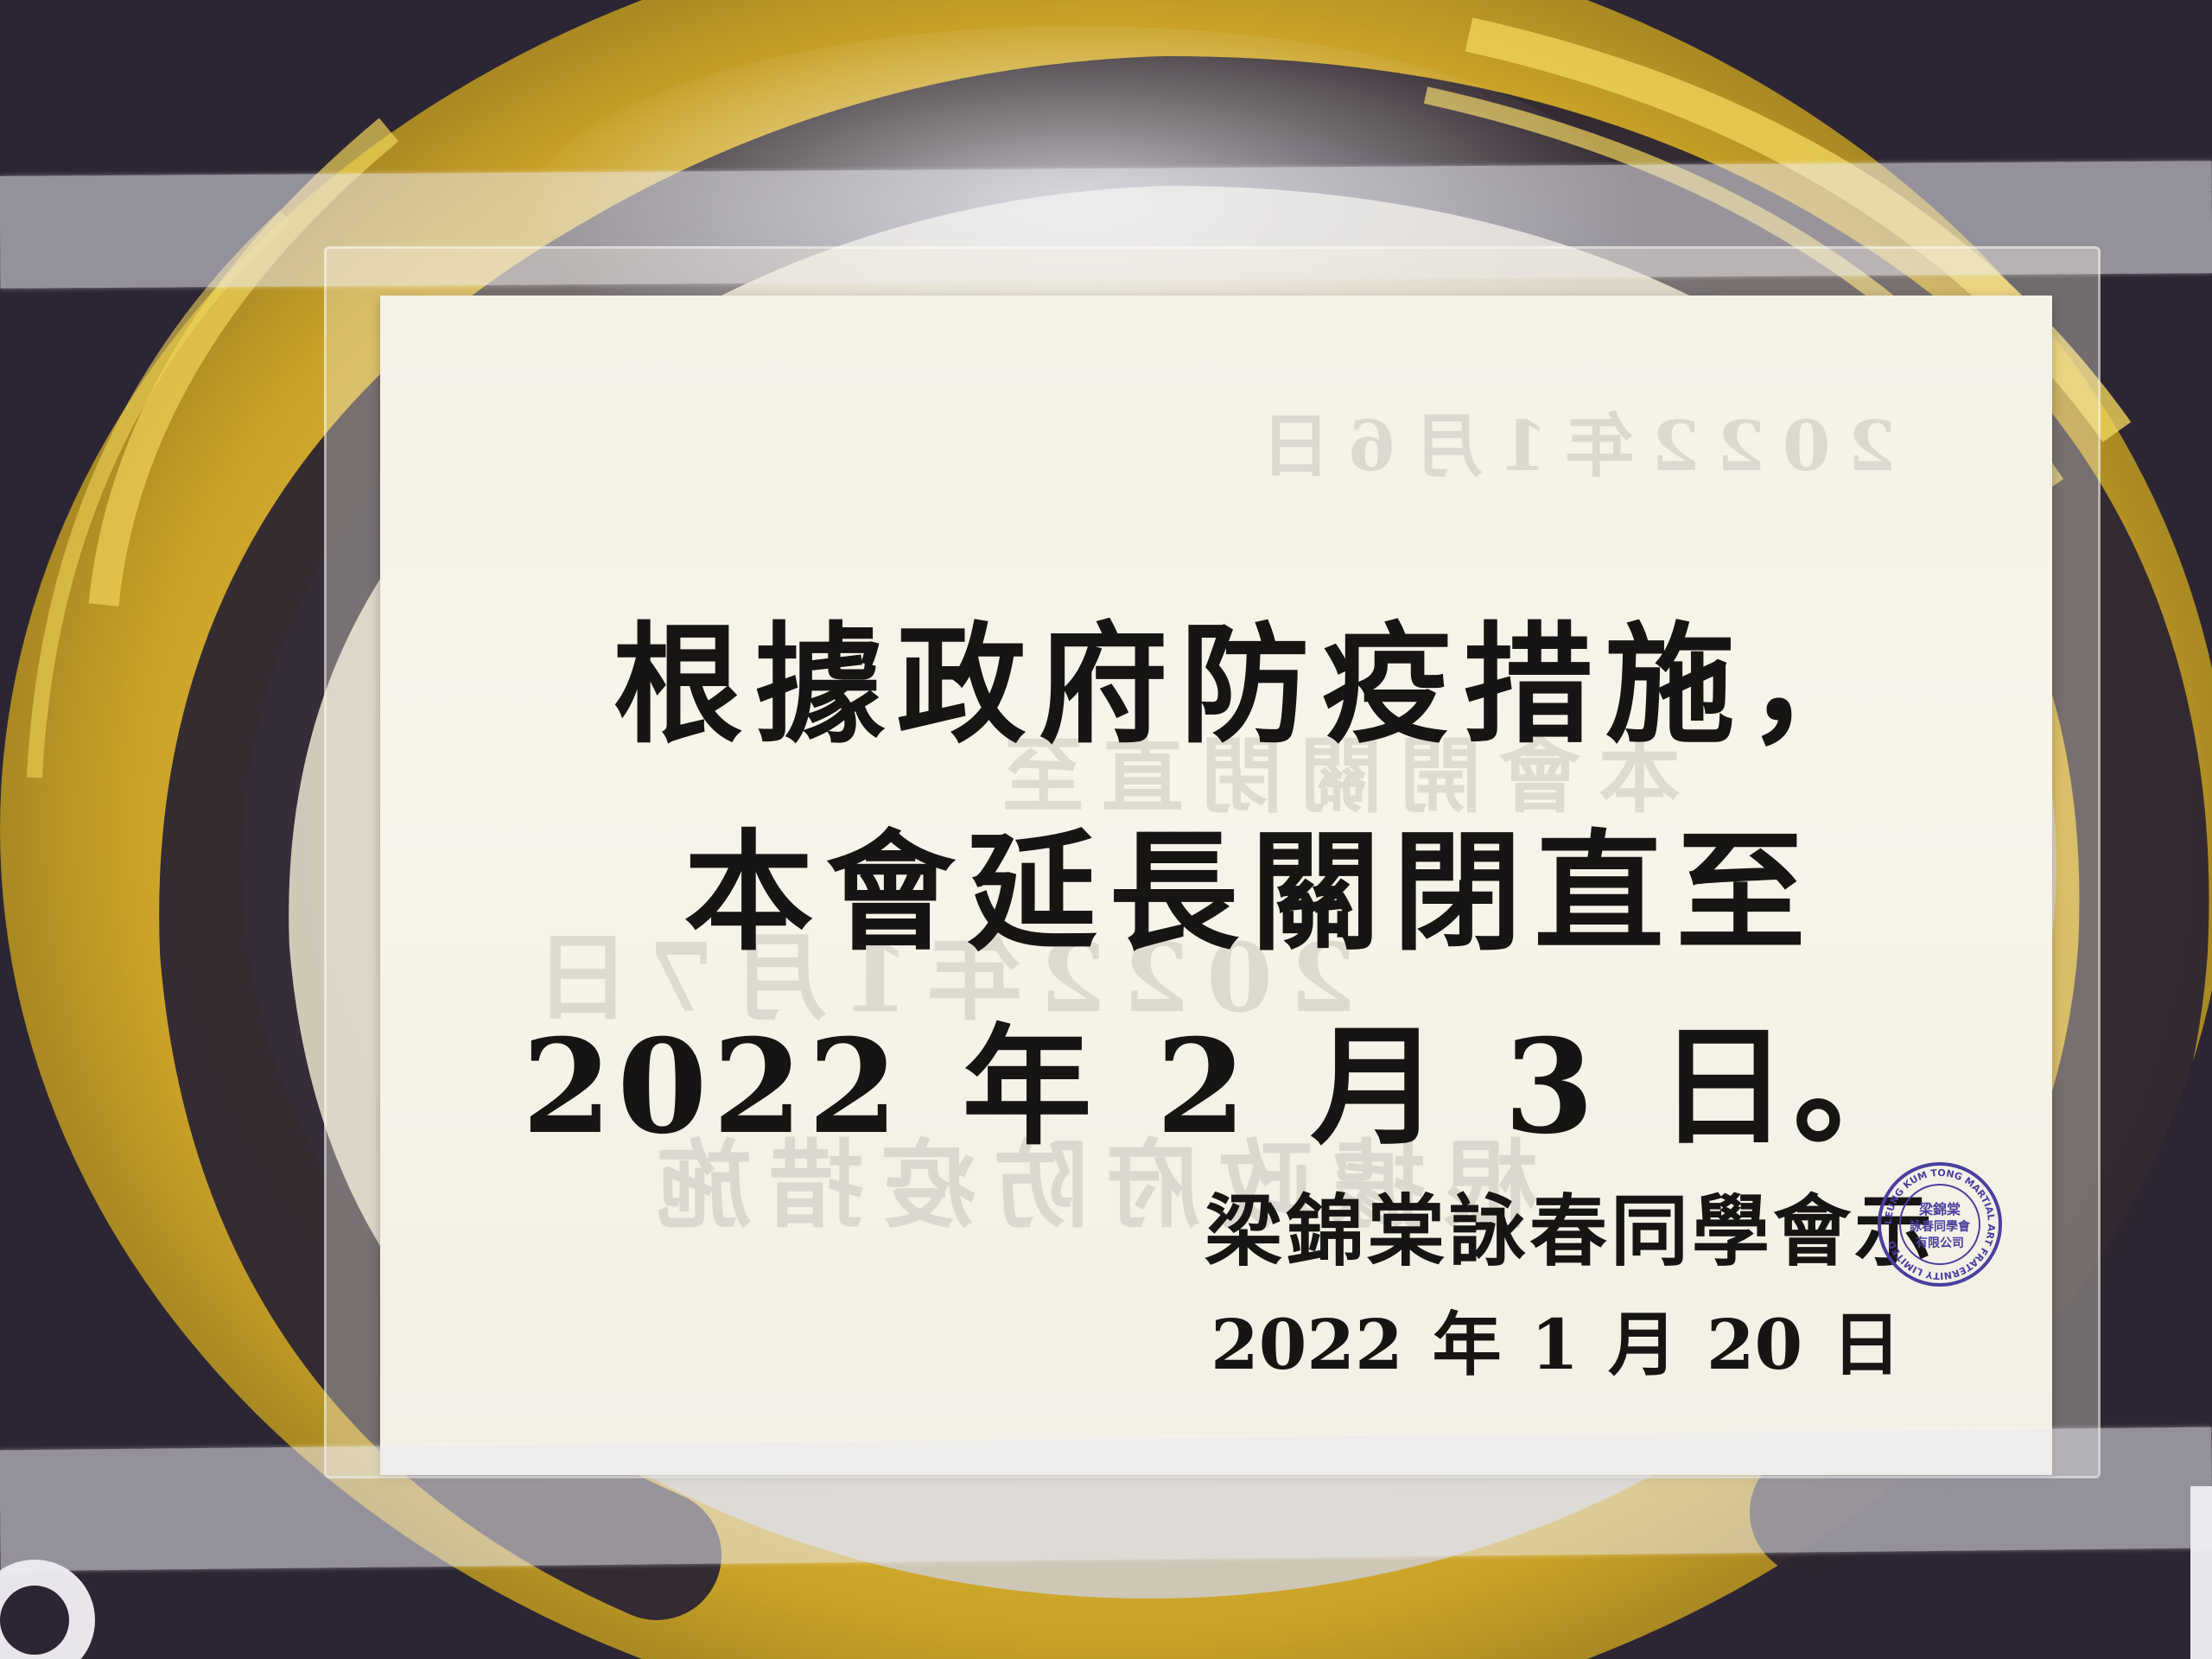 The height and width of the screenshot is (1659, 2212). Describe the element at coordinates (1939, 1209) in the screenshot. I see `seal-text-1: 梁錦棠` at that location.